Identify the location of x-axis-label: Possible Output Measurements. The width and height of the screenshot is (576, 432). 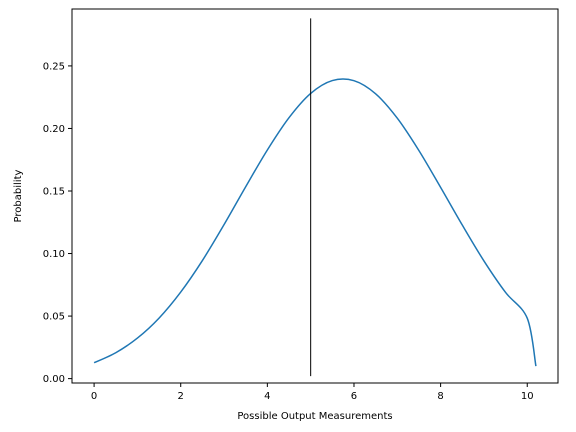
(314, 416).